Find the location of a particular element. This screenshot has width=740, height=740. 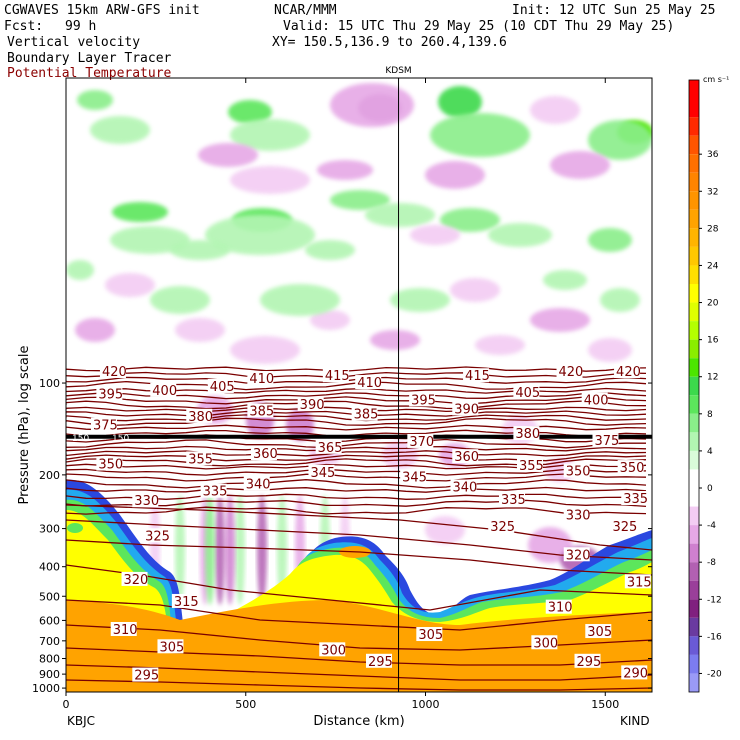

y-tick-label-700: 700 is located at coordinates (49, 641).